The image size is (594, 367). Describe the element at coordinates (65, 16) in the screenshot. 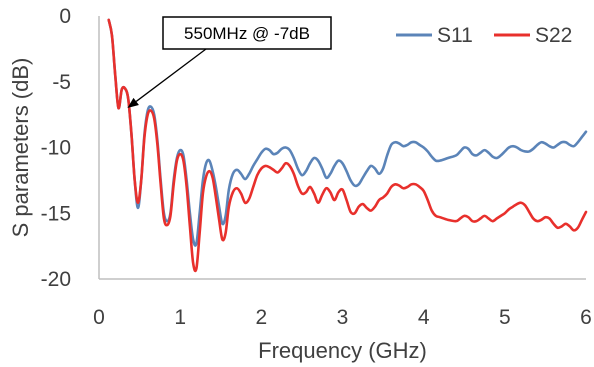

I see `y-tick-label: 0` at that location.